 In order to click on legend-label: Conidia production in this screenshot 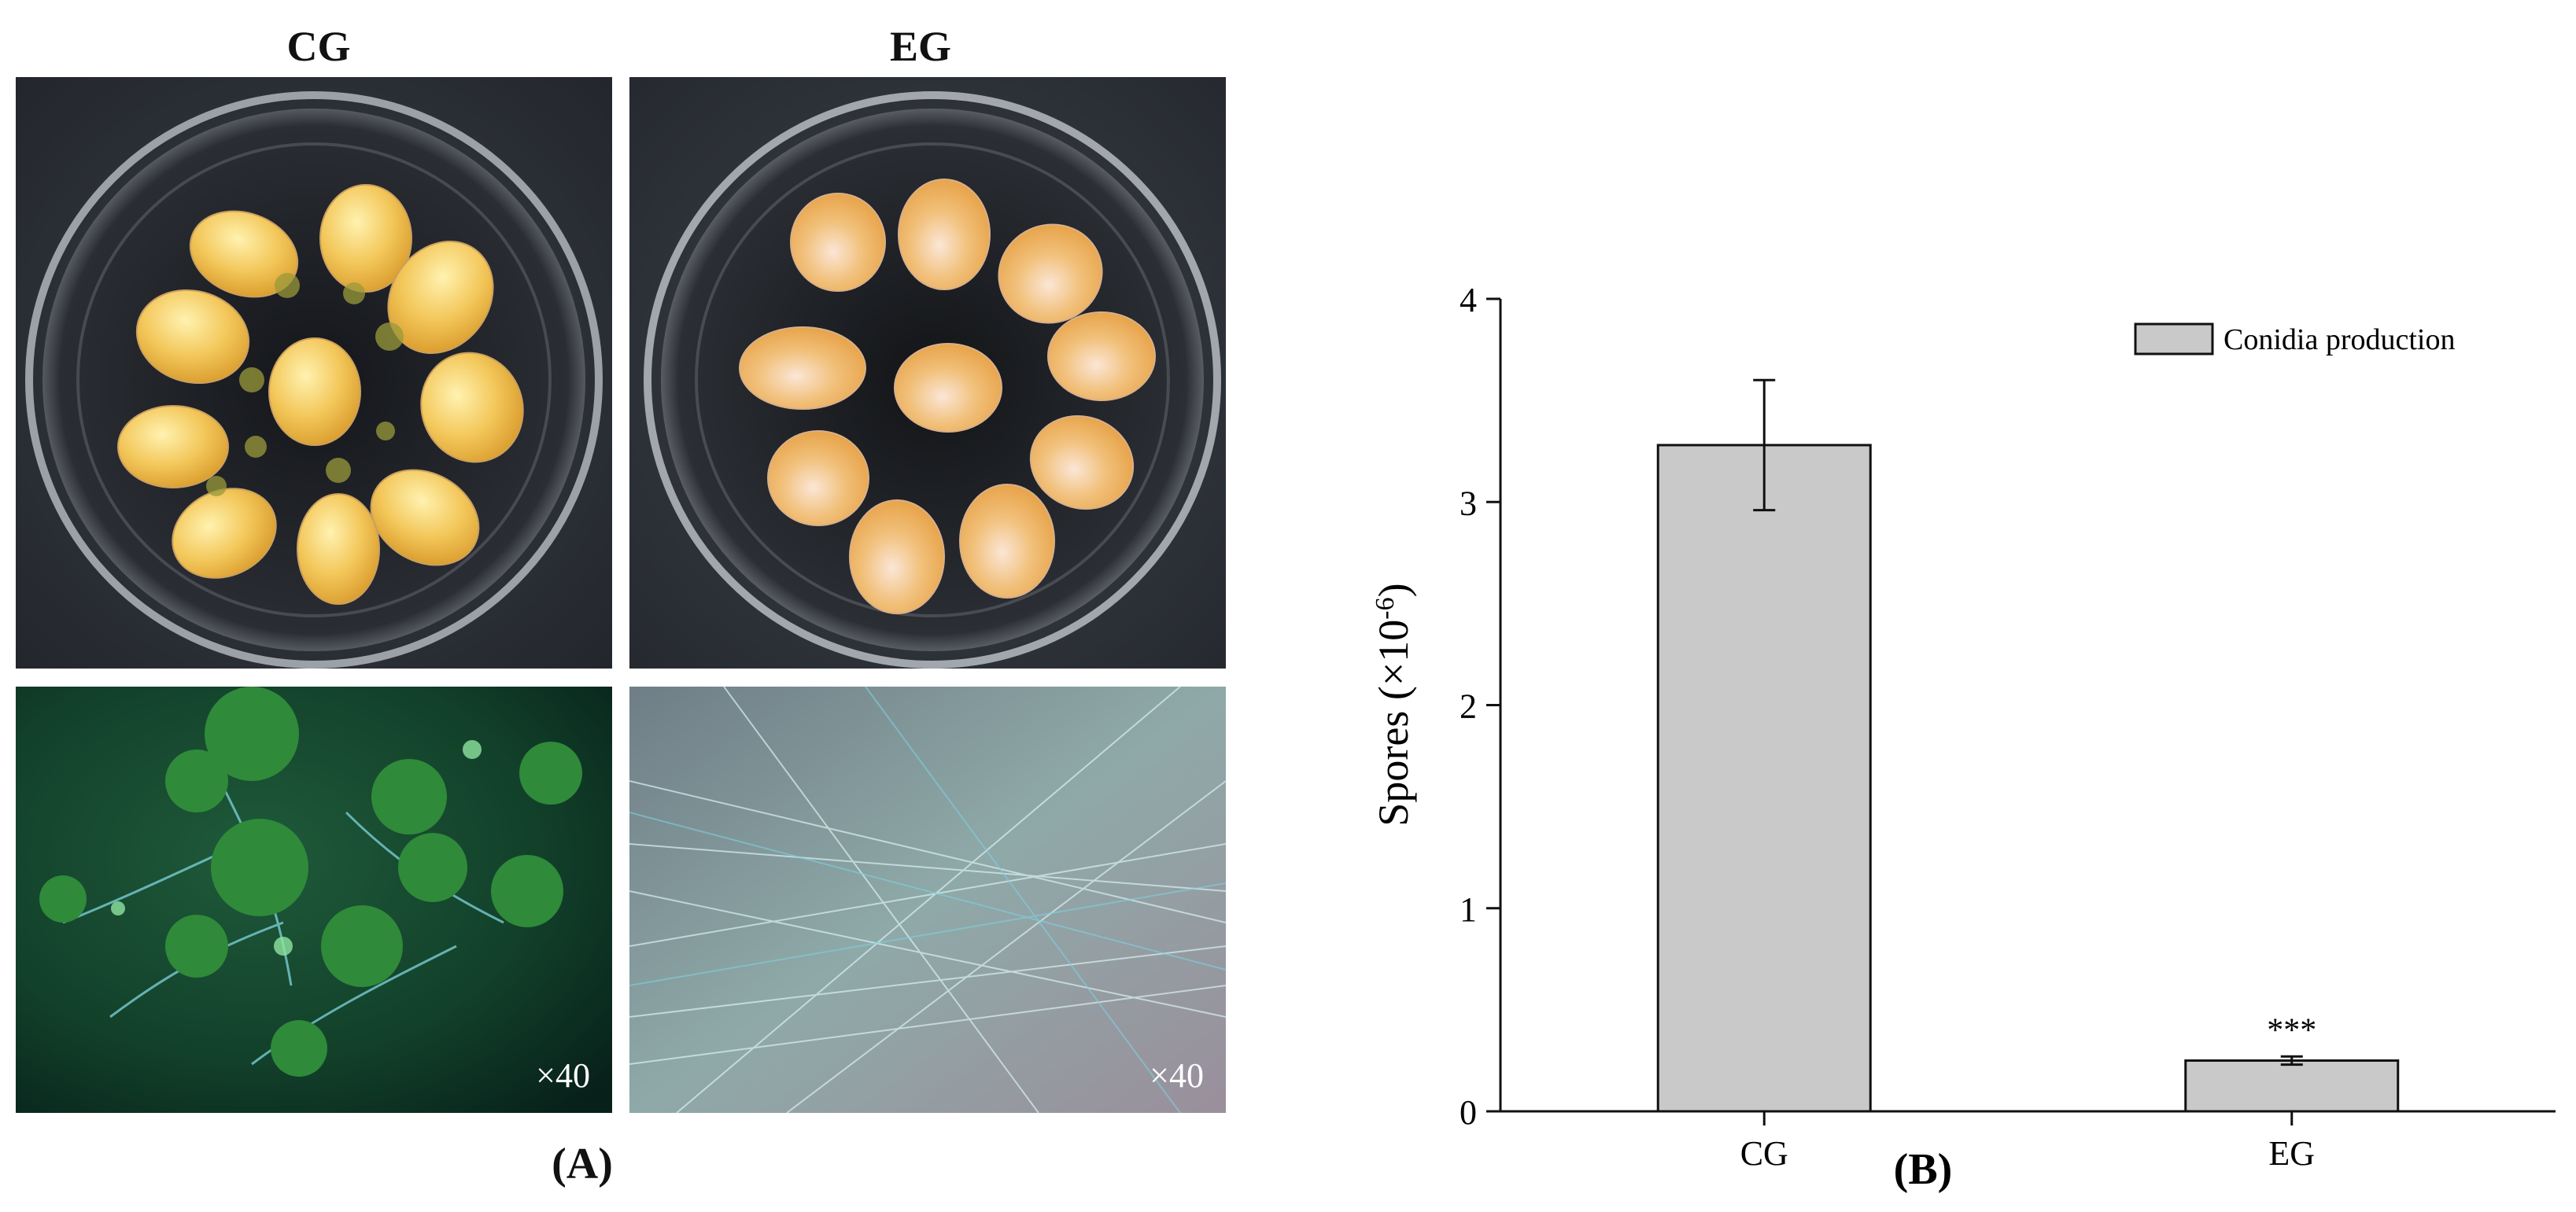, I will do `click(2339, 339)`.